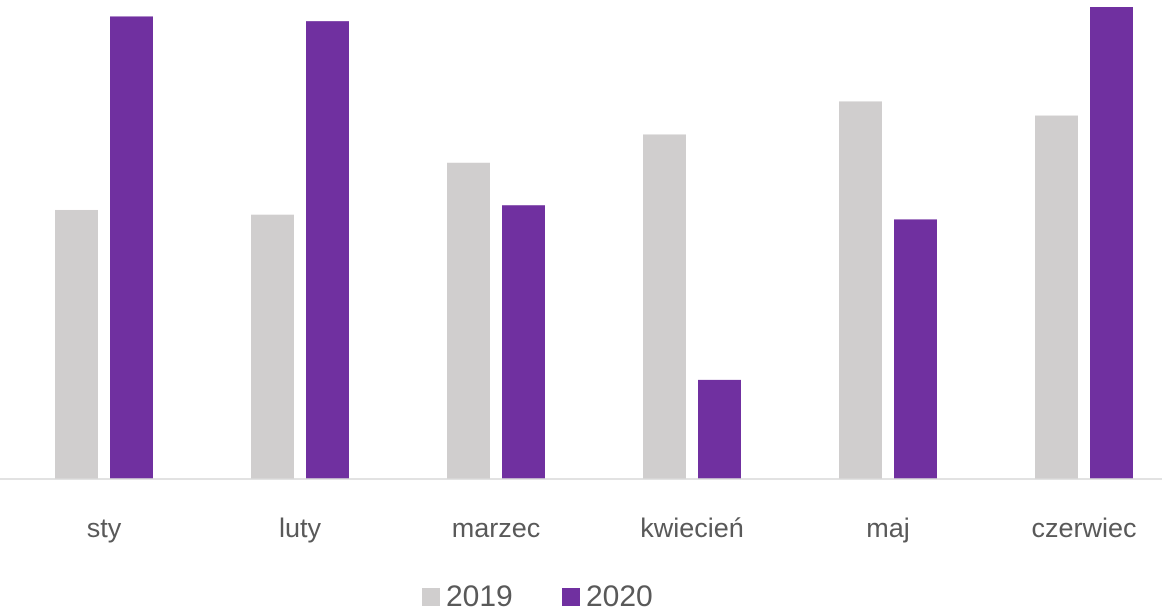 The image size is (1162, 612). Describe the element at coordinates (1083, 528) in the screenshot. I see `x-tick-label: czerwiec` at that location.